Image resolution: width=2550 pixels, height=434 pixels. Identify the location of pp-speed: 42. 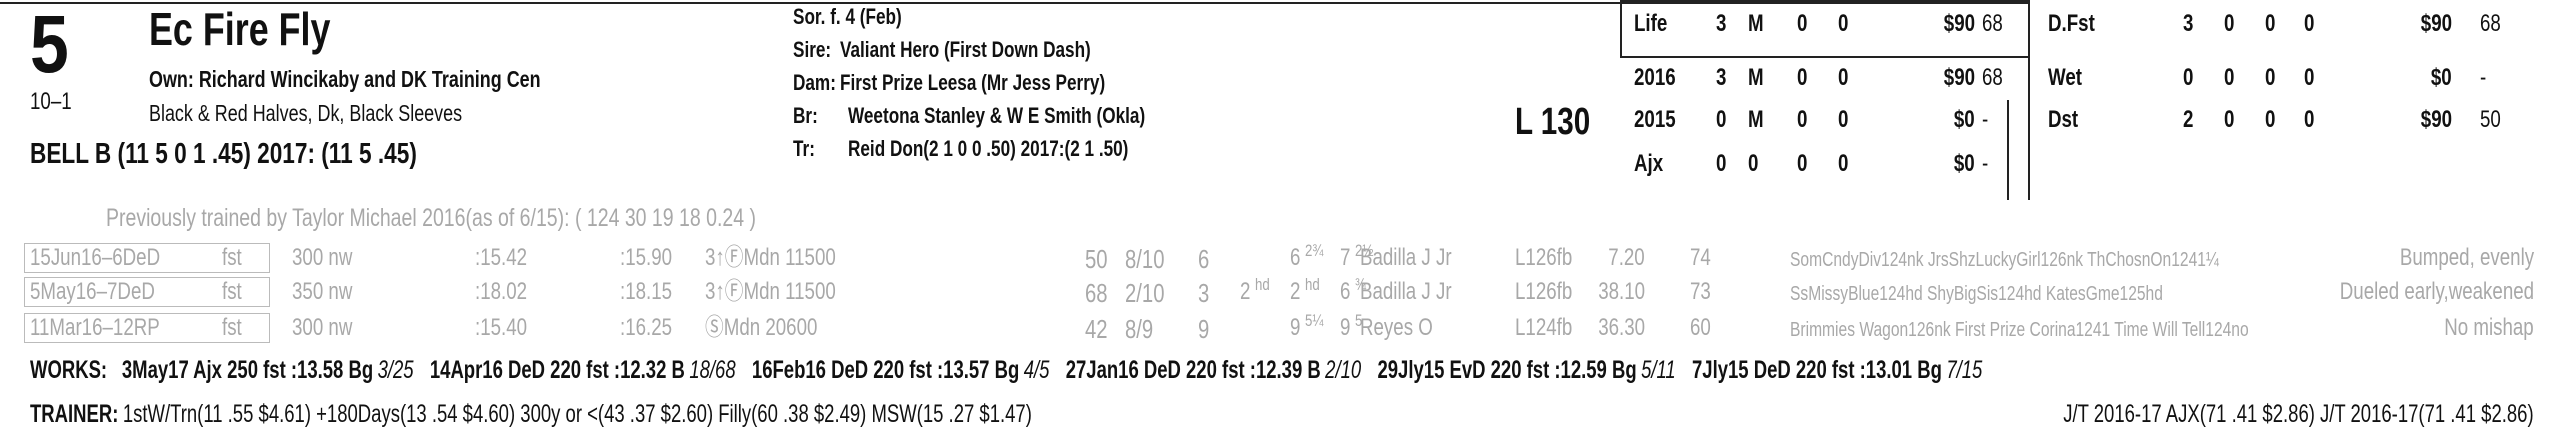
(1096, 329).